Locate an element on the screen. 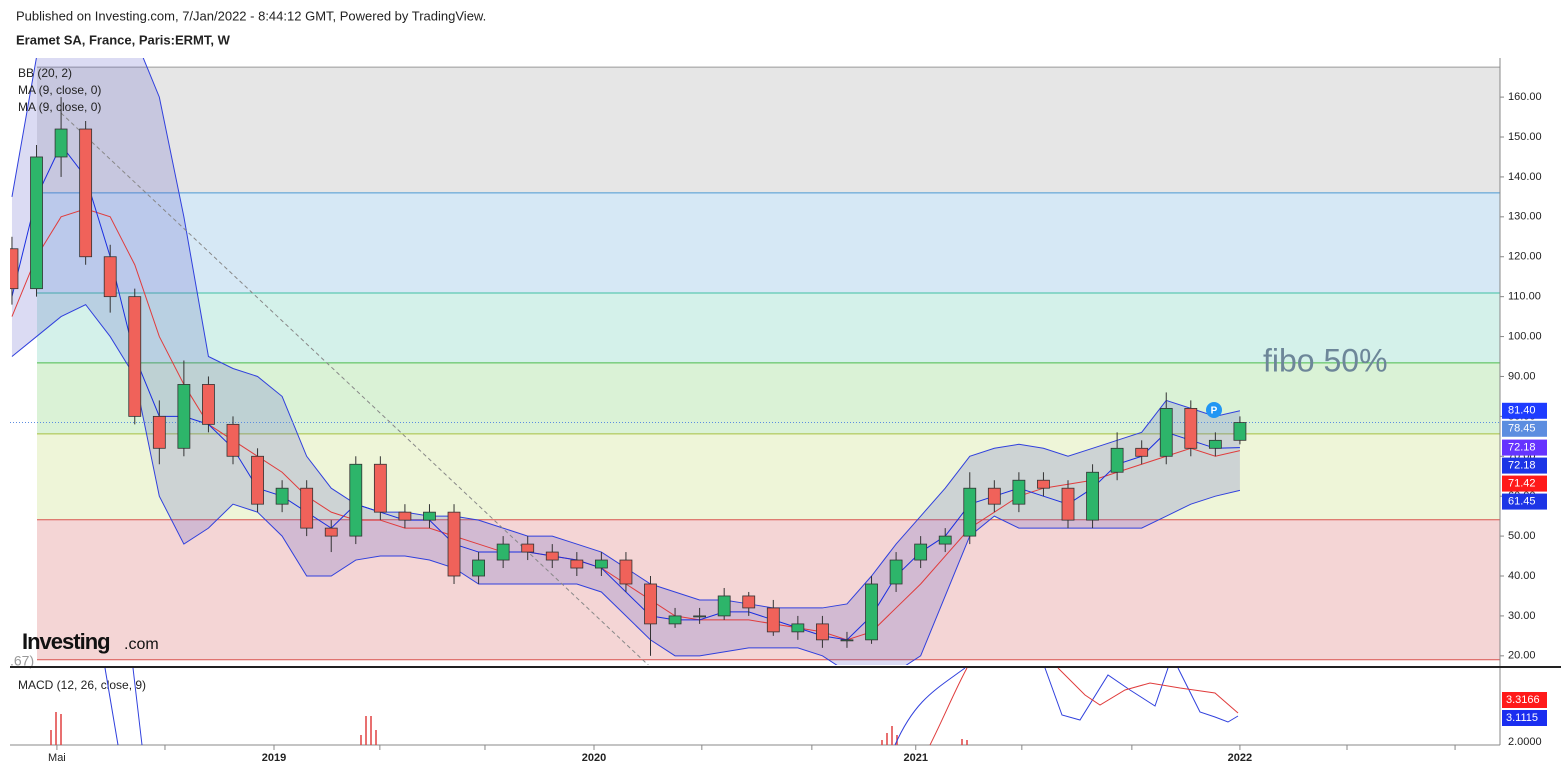 This screenshot has height=777, width=1561. y-tick-label: 140.00 is located at coordinates (1525, 177).